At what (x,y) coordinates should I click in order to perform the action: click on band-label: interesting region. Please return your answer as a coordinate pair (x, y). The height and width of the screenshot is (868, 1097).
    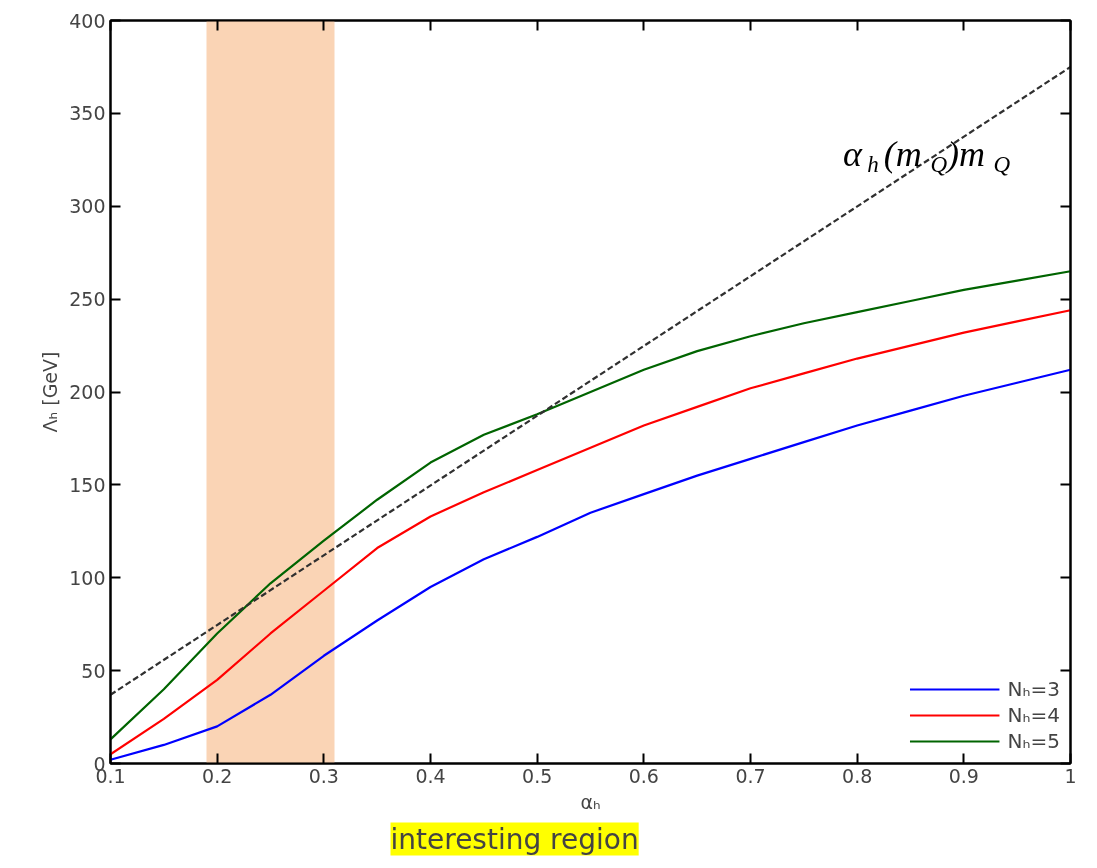
    Looking at the image, I should click on (514, 839).